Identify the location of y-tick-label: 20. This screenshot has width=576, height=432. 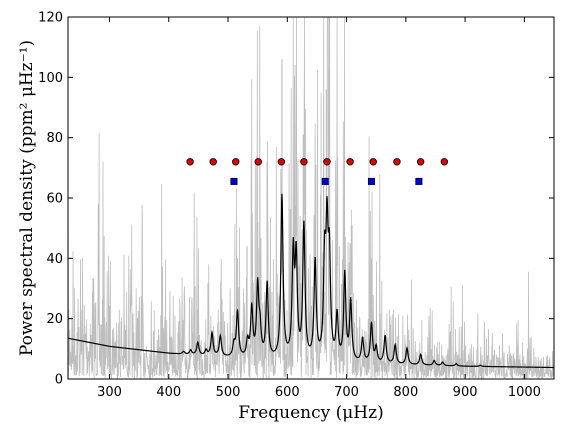
(54, 319).